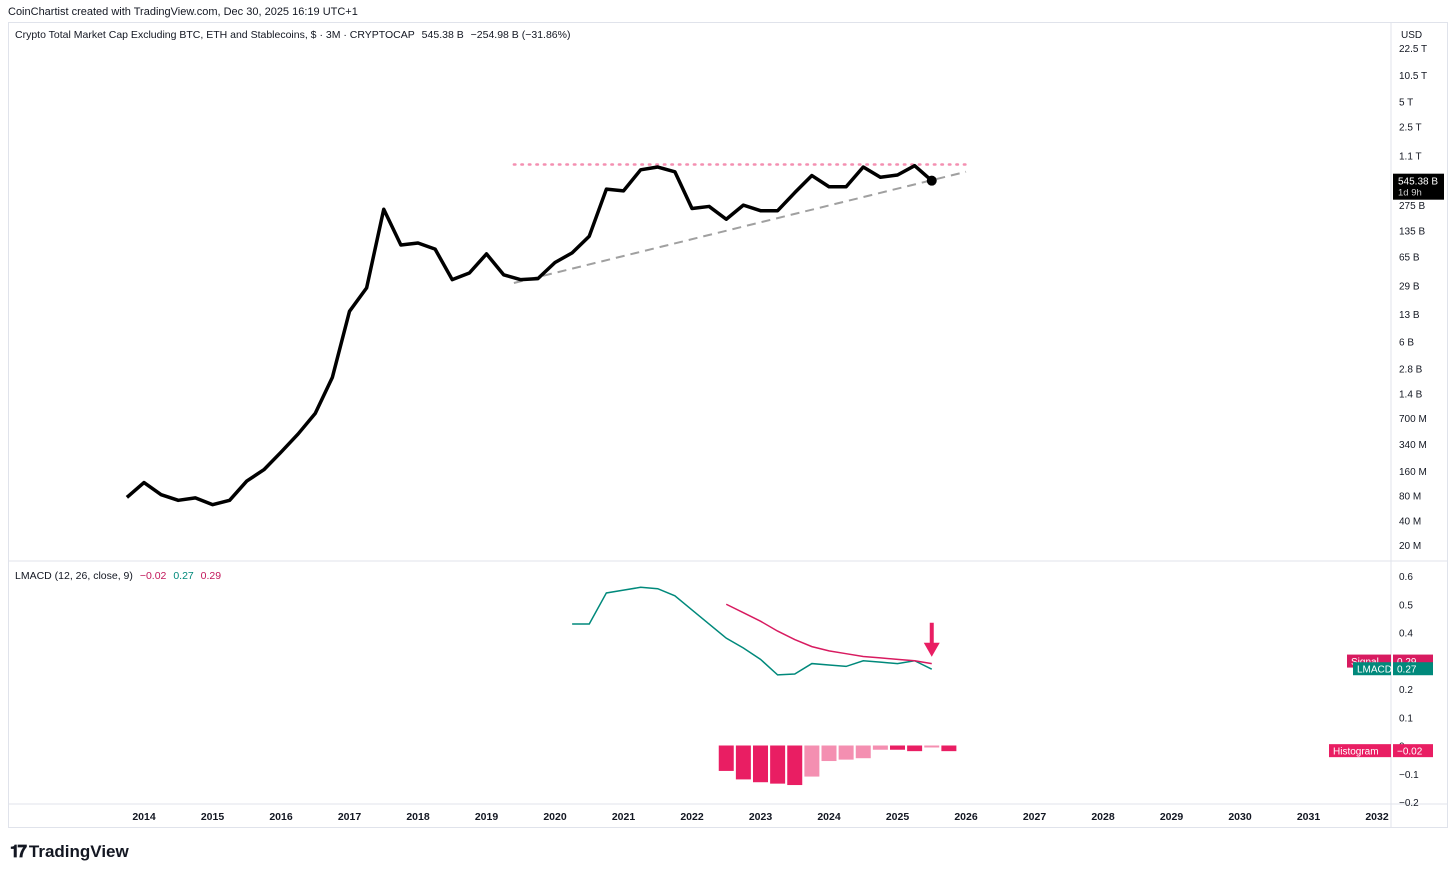 Image resolution: width=1456 pixels, height=876 pixels. What do you see at coordinates (1413, 472) in the screenshot?
I see `y-tick-label: 160 M` at bounding box center [1413, 472].